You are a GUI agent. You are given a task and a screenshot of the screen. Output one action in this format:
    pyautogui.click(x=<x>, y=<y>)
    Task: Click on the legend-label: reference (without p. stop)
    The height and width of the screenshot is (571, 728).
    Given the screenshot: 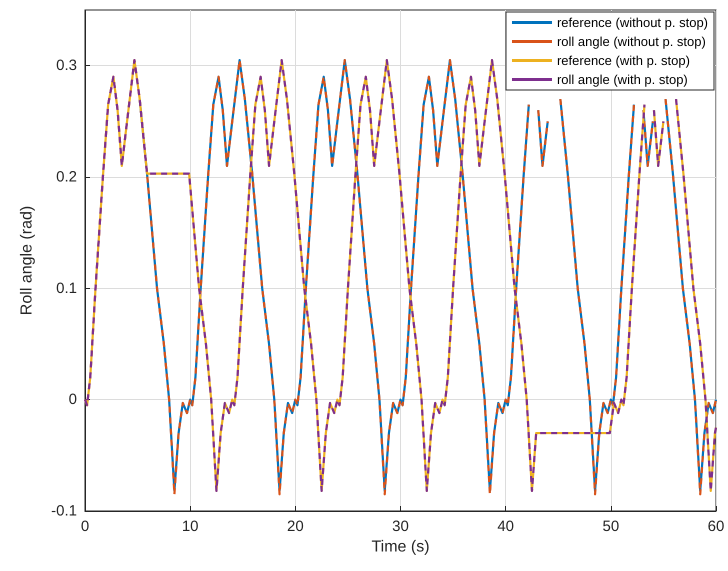 What is the action you would take?
    pyautogui.click(x=632, y=22)
    